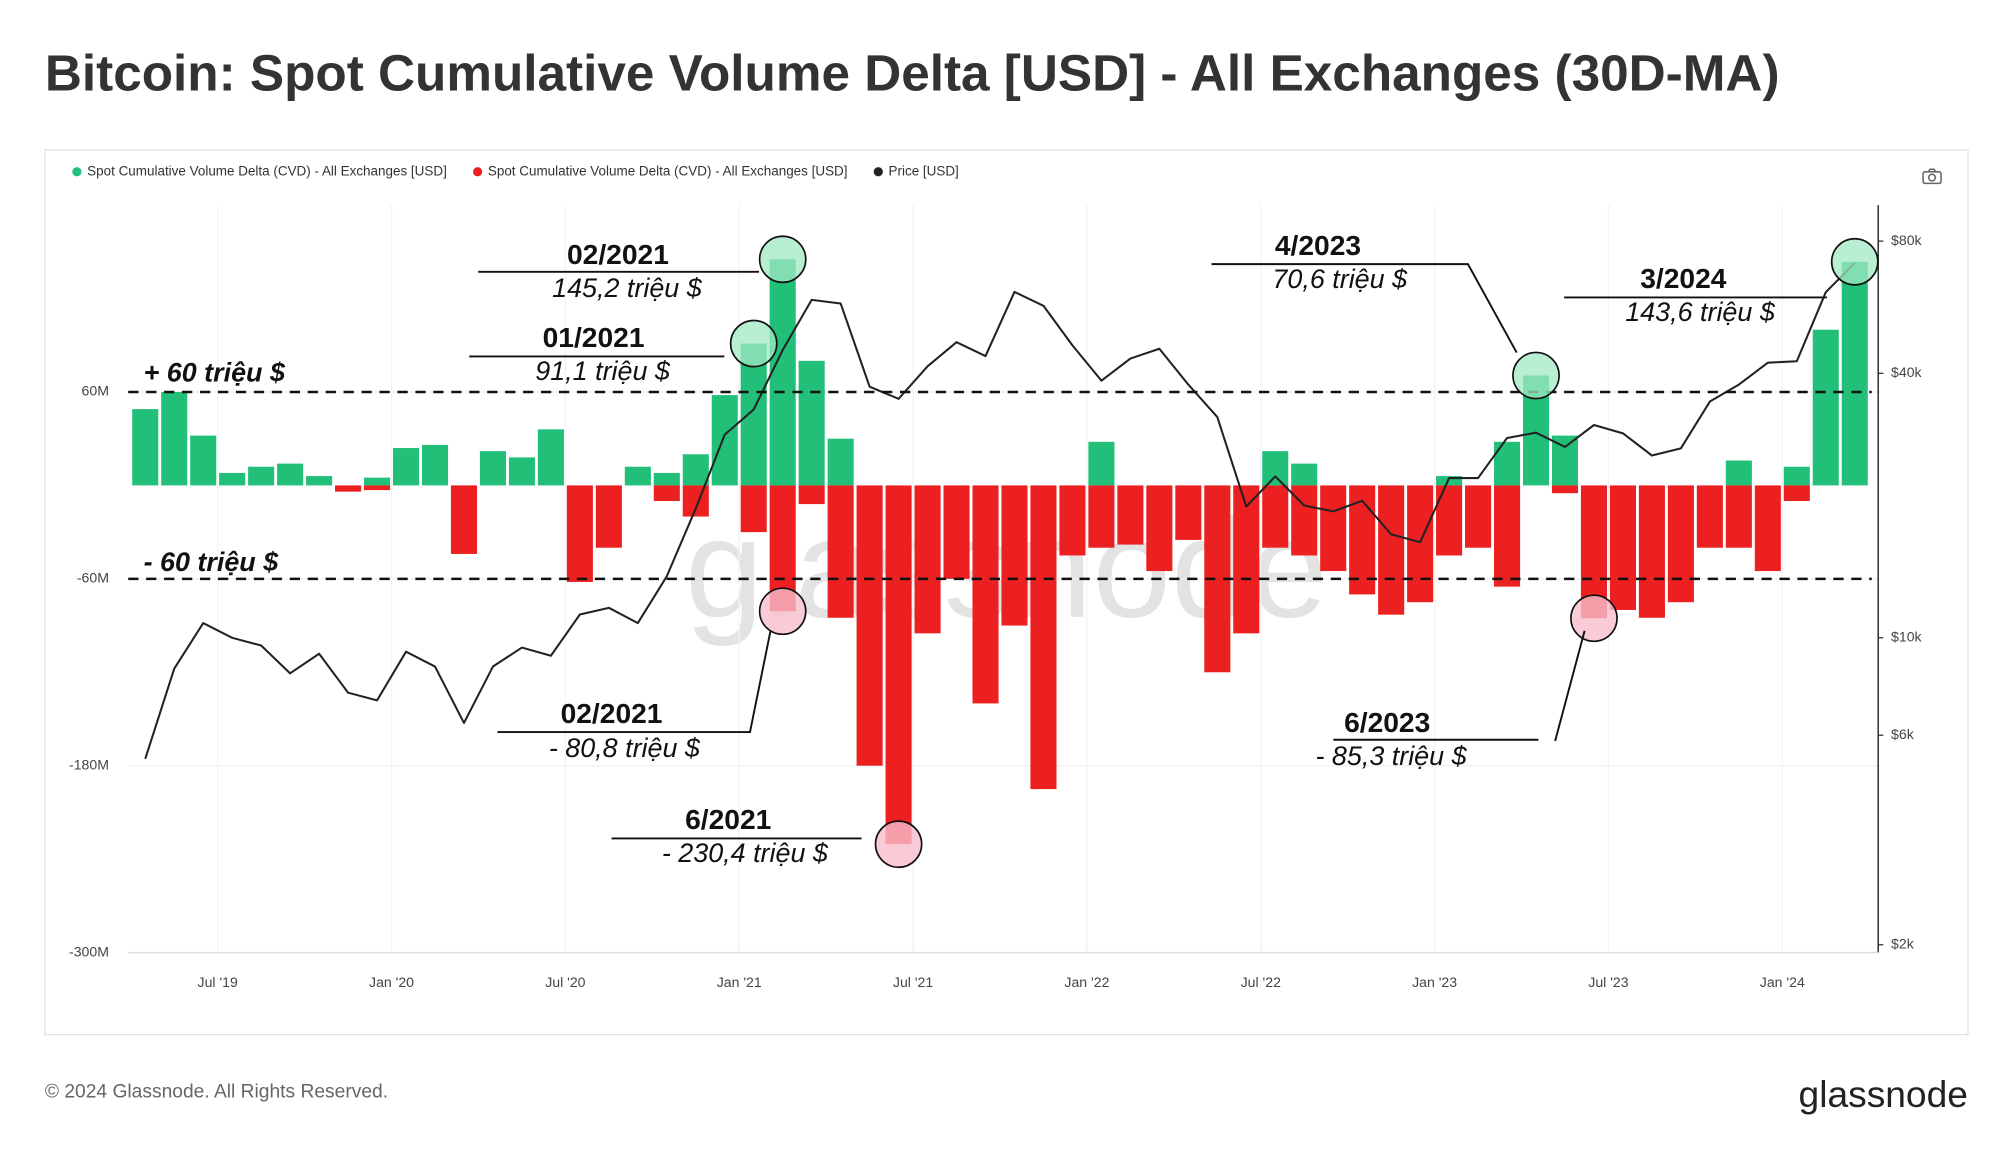  I want to click on annotation-value: - 85,3 triệu $, so click(1391, 756).